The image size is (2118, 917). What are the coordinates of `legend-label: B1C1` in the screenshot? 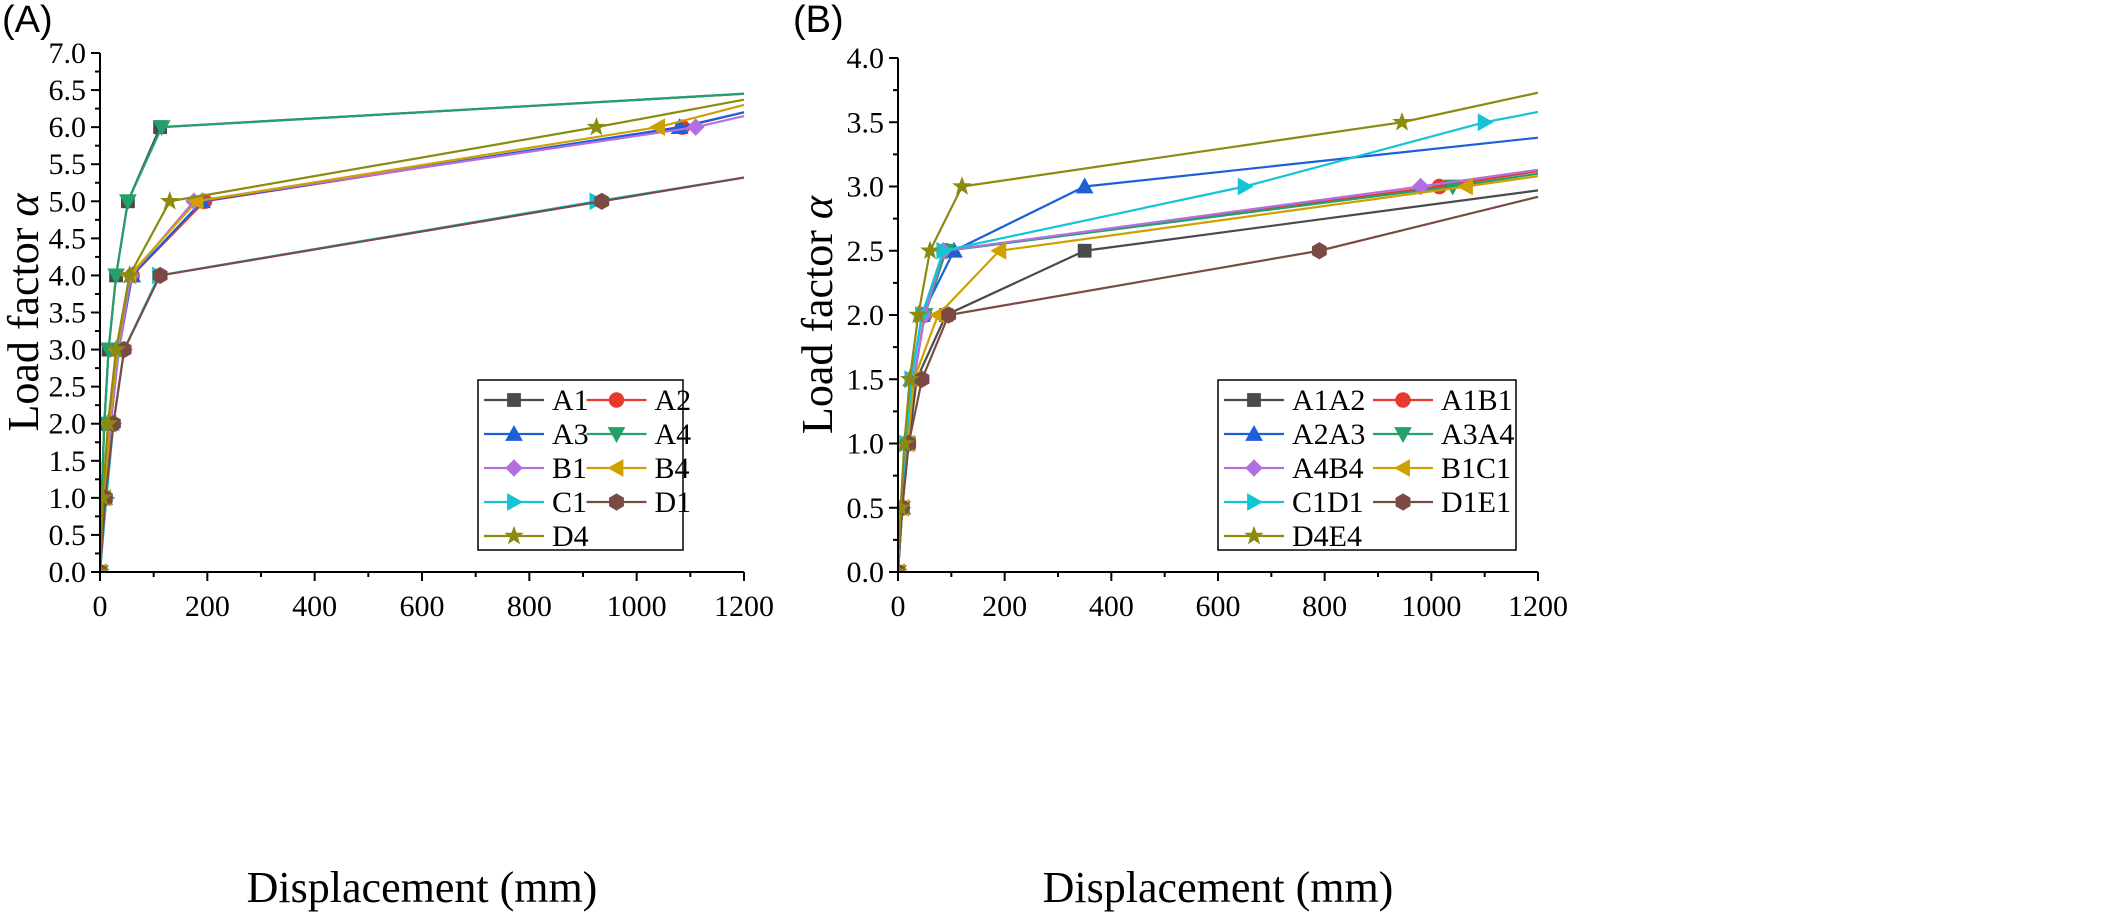 It's located at (1476, 468).